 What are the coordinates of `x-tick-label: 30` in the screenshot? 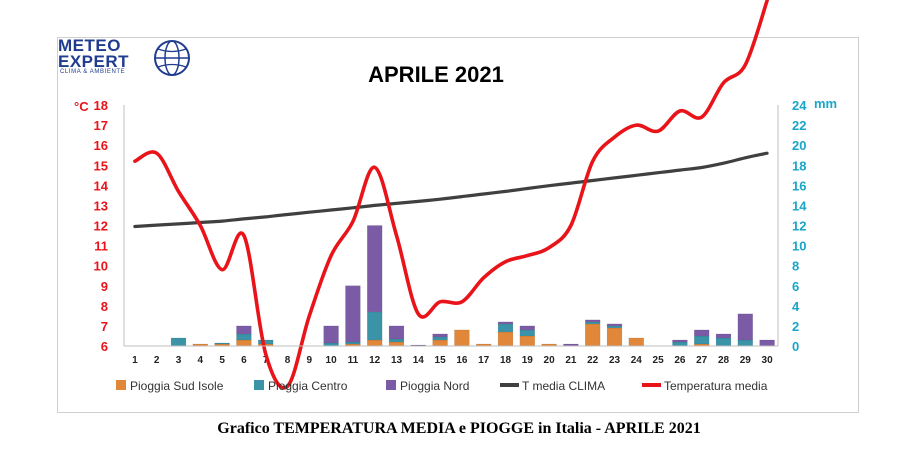 It's located at (768, 360).